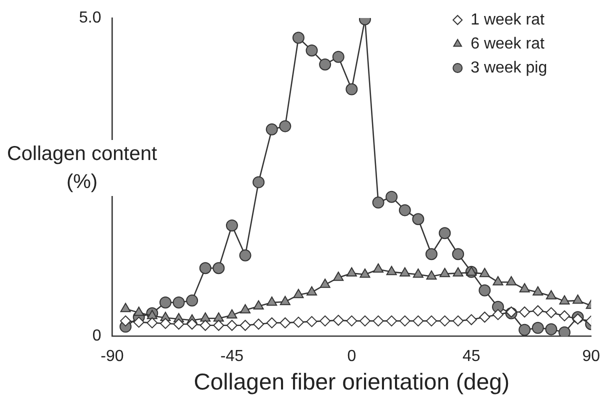  Describe the element at coordinates (509, 67) in the screenshot. I see `legend-label: 3 week pig` at that location.